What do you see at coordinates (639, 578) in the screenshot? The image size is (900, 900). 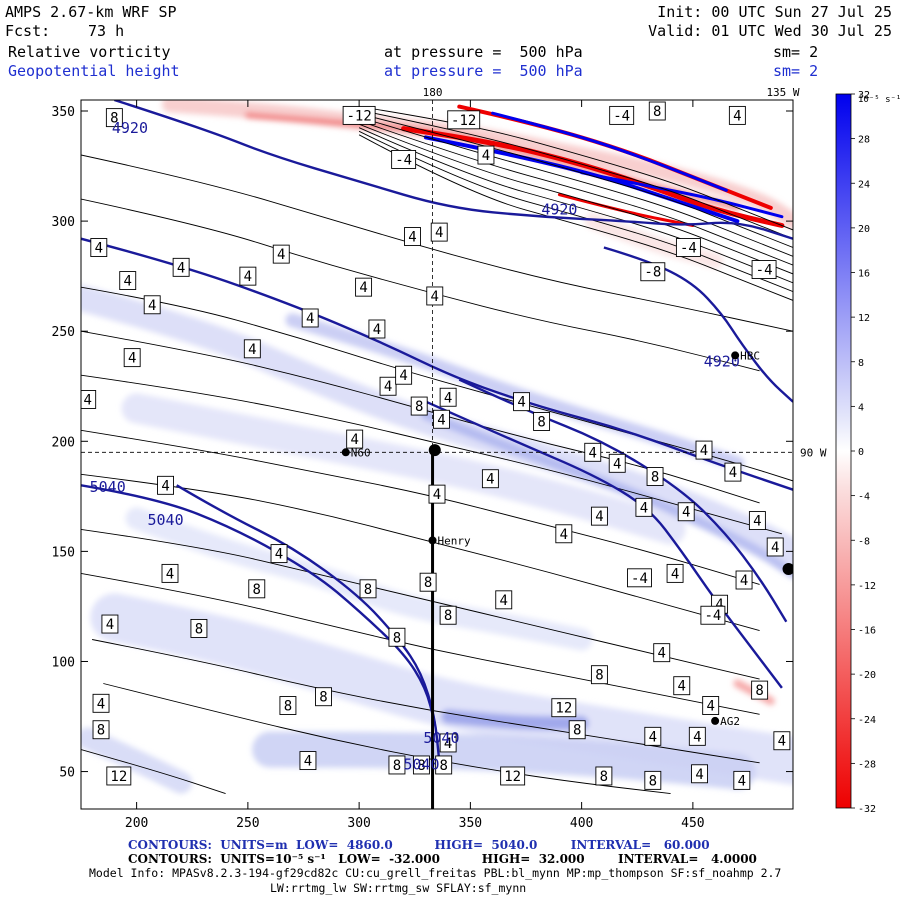 I see `vorticity-label-54: -4` at bounding box center [639, 578].